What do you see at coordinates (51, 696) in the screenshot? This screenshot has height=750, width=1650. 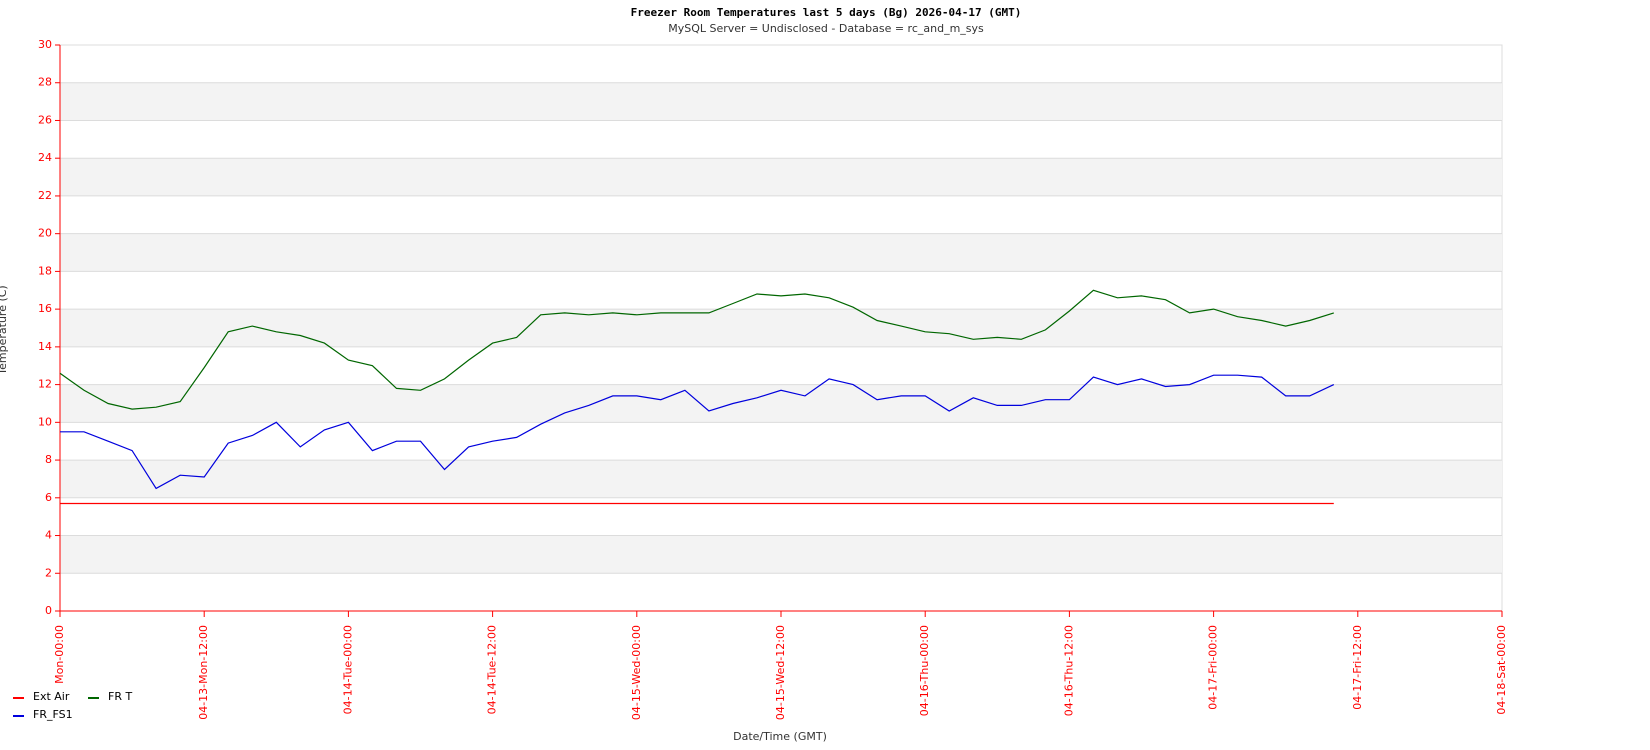 I see `legend-label: Ext Air` at bounding box center [51, 696].